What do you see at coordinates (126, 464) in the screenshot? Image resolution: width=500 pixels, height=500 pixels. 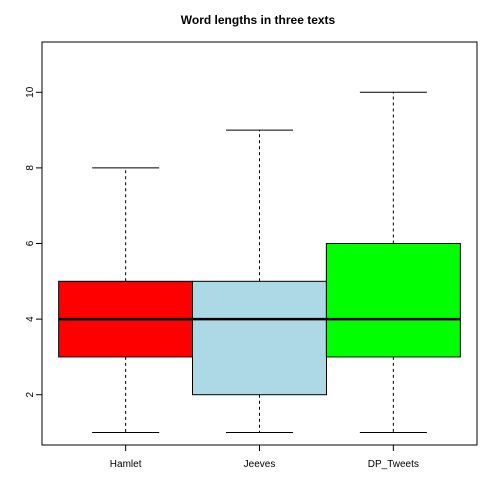 I see `x-tick-label: Hamlet` at bounding box center [126, 464].